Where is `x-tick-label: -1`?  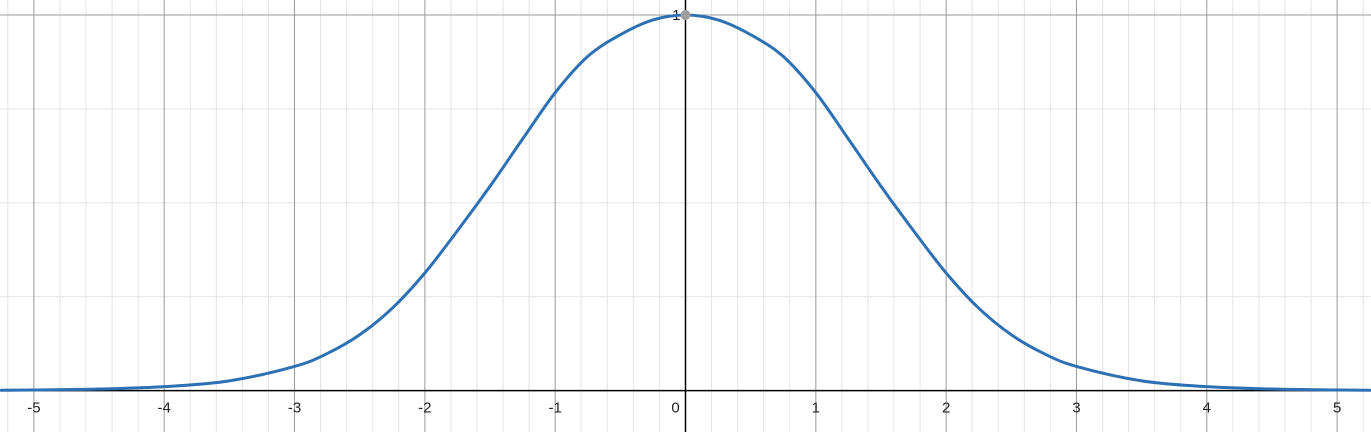
x-tick-label: -1 is located at coordinates (555, 408).